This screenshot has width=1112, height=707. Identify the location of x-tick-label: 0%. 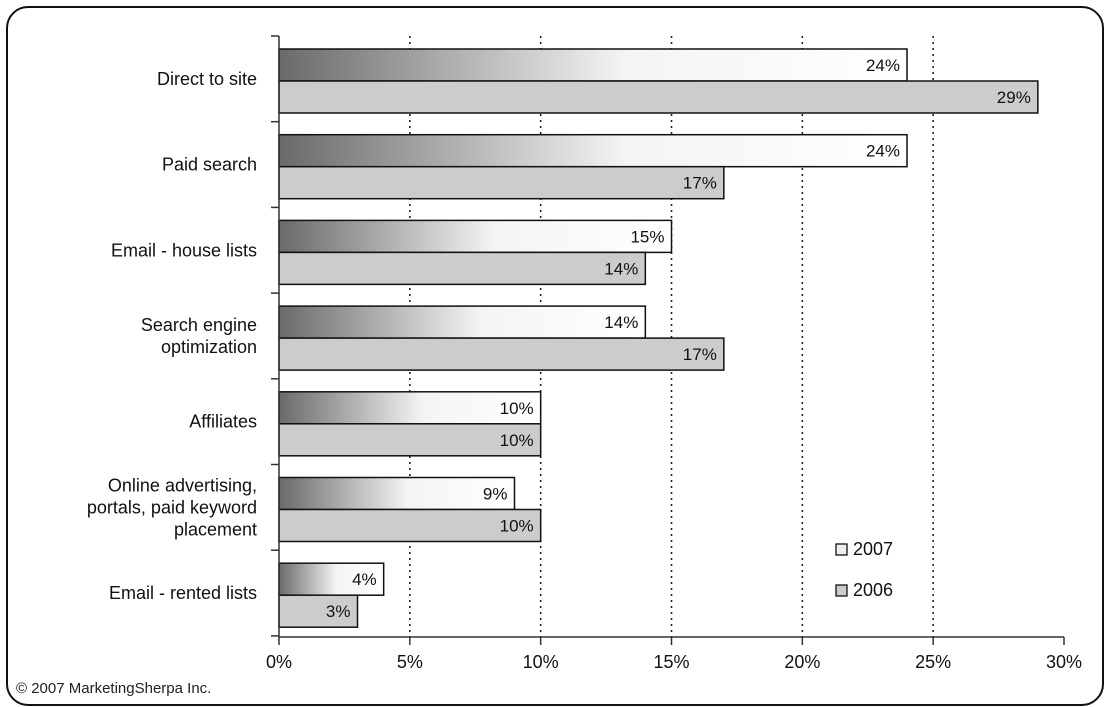
(279, 662).